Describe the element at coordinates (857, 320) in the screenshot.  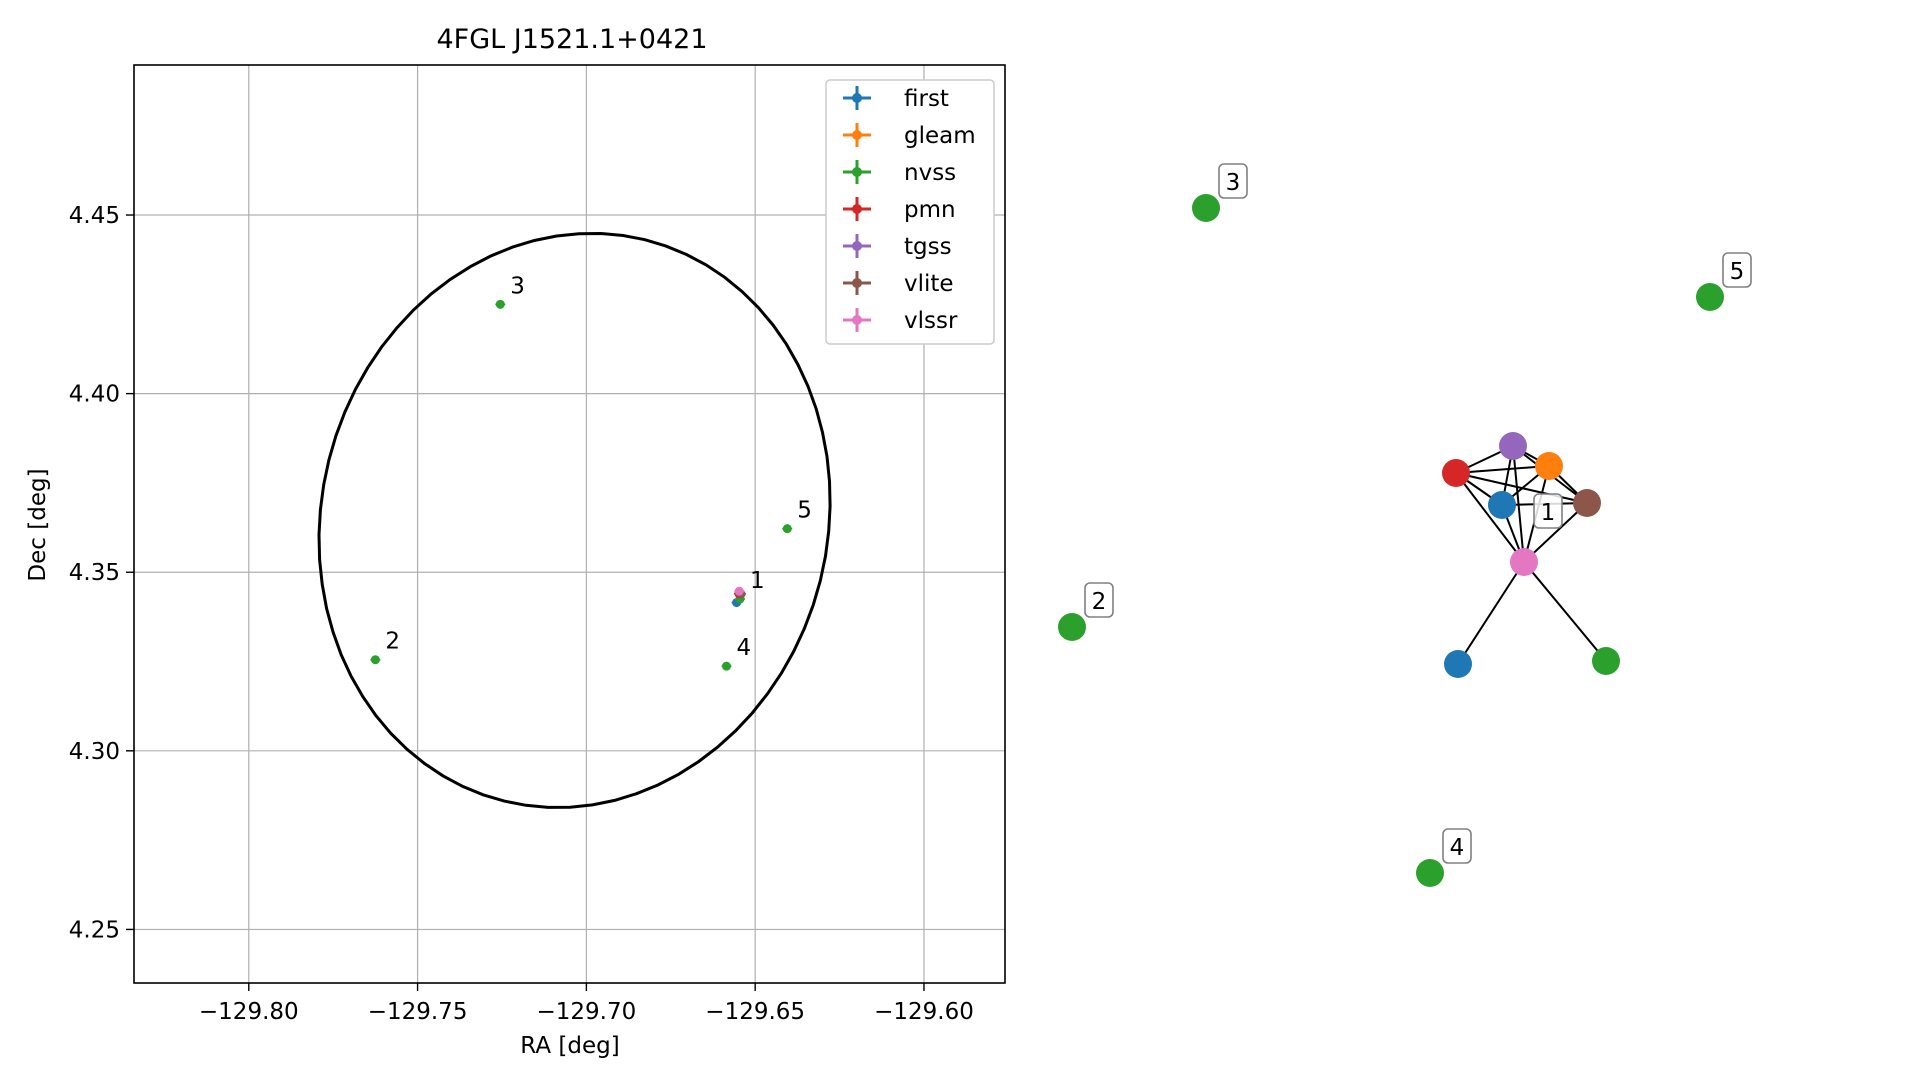
I see `legend-dot-vlssr` at that location.